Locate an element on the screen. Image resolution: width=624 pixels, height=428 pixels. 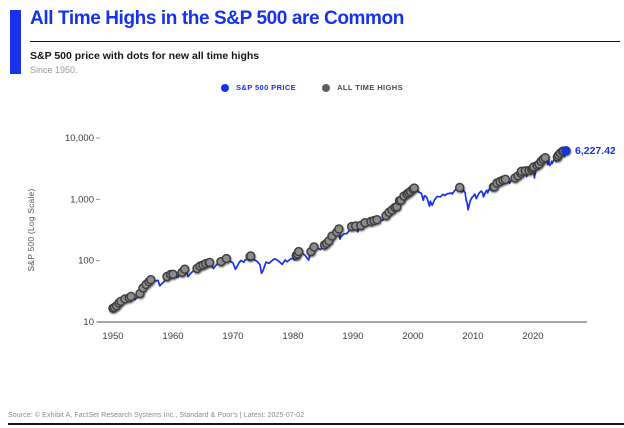
latest-point-marker is located at coordinates (566, 150).